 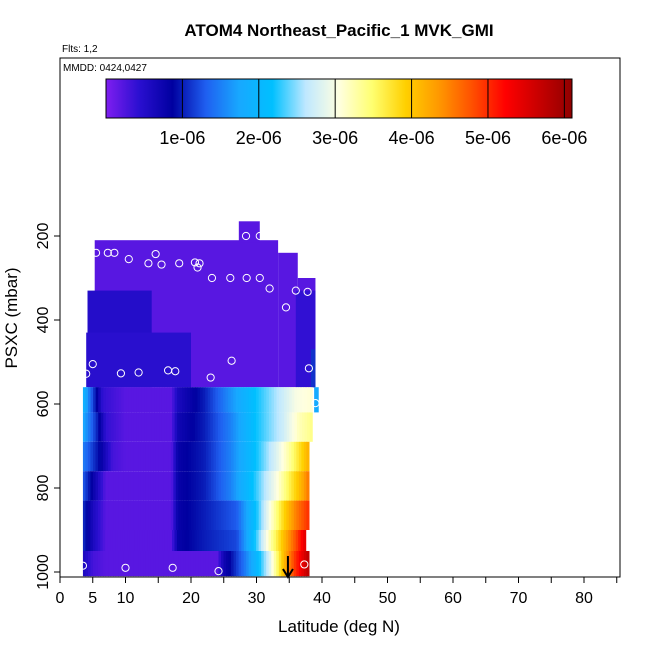 What do you see at coordinates (43, 320) in the screenshot?
I see `y-tick-label: 400` at bounding box center [43, 320].